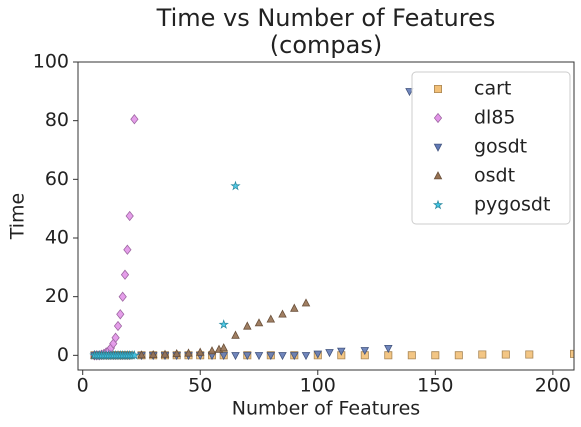  I want to click on y-tick-label: 40, so click(57, 238).